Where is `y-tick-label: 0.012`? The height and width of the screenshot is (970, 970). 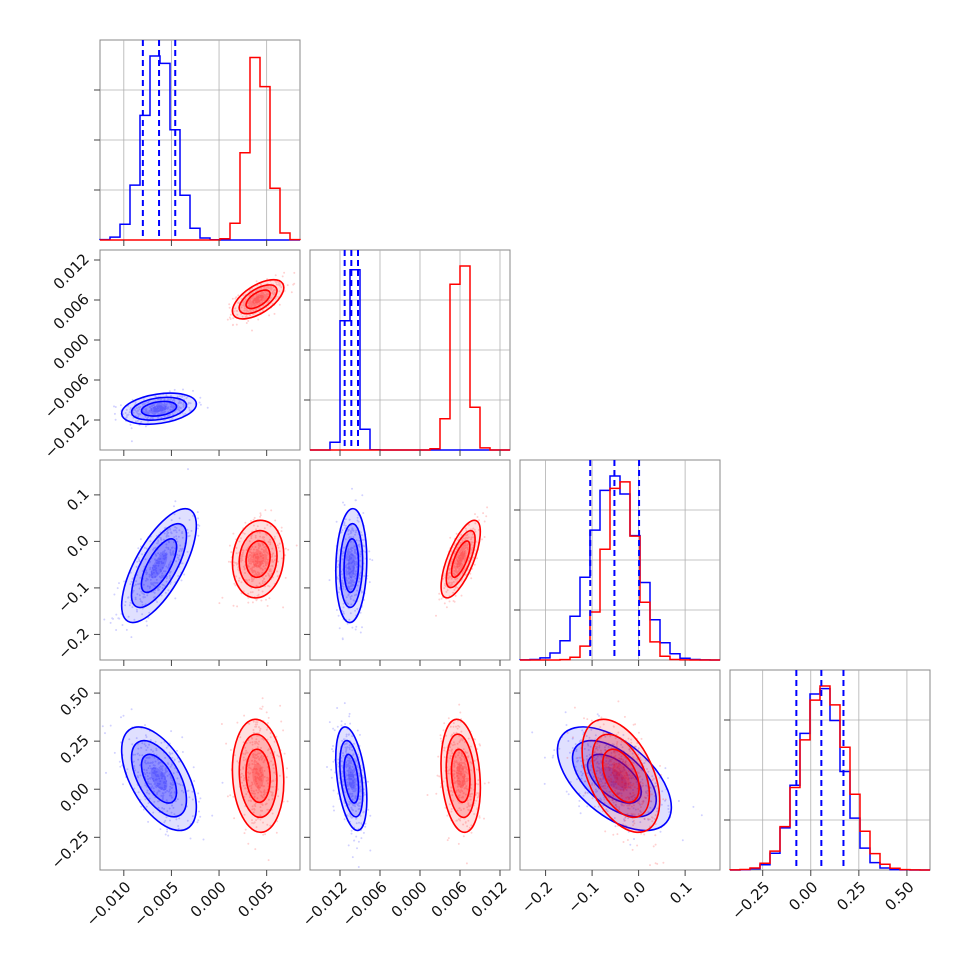 y-tick-label: 0.012 is located at coordinates (71, 271).